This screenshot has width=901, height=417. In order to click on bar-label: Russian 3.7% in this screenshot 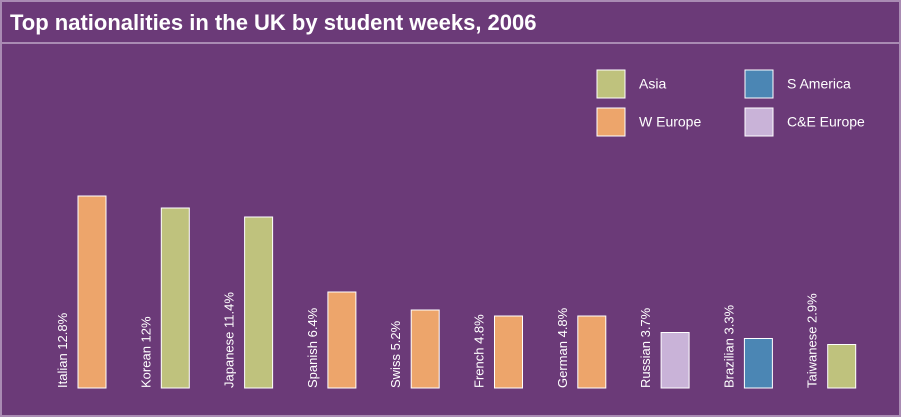, I will do `click(646, 347)`.